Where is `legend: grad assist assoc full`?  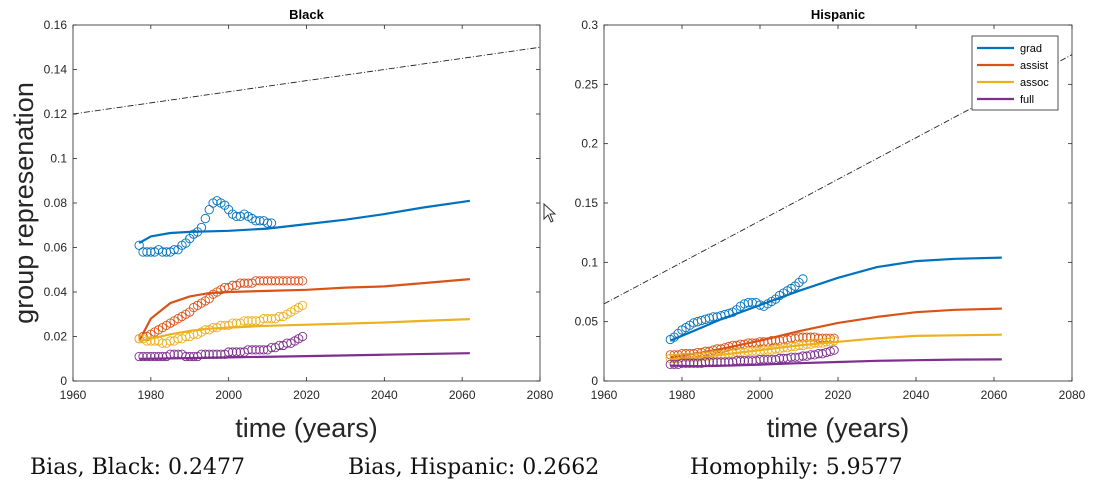
legend: grad assist assoc full is located at coordinates (1015, 73).